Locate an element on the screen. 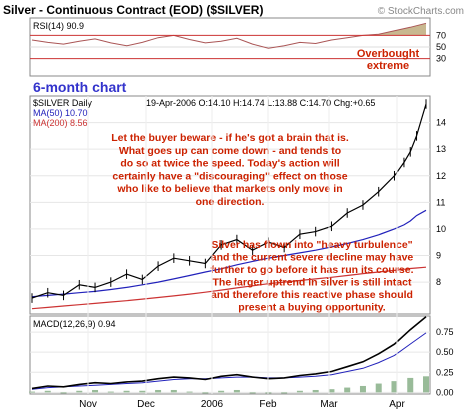  rsi-annotation-overbought: Overbought is located at coordinates (388, 54).